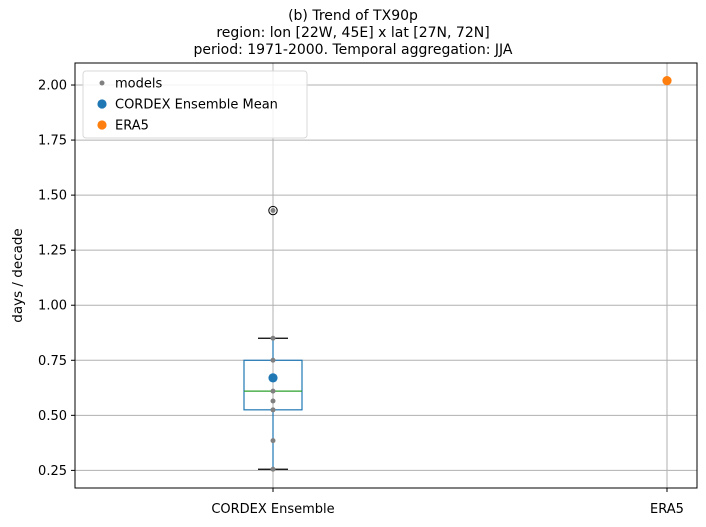  I want to click on point-cordex-ensemble-mean, so click(273, 378).